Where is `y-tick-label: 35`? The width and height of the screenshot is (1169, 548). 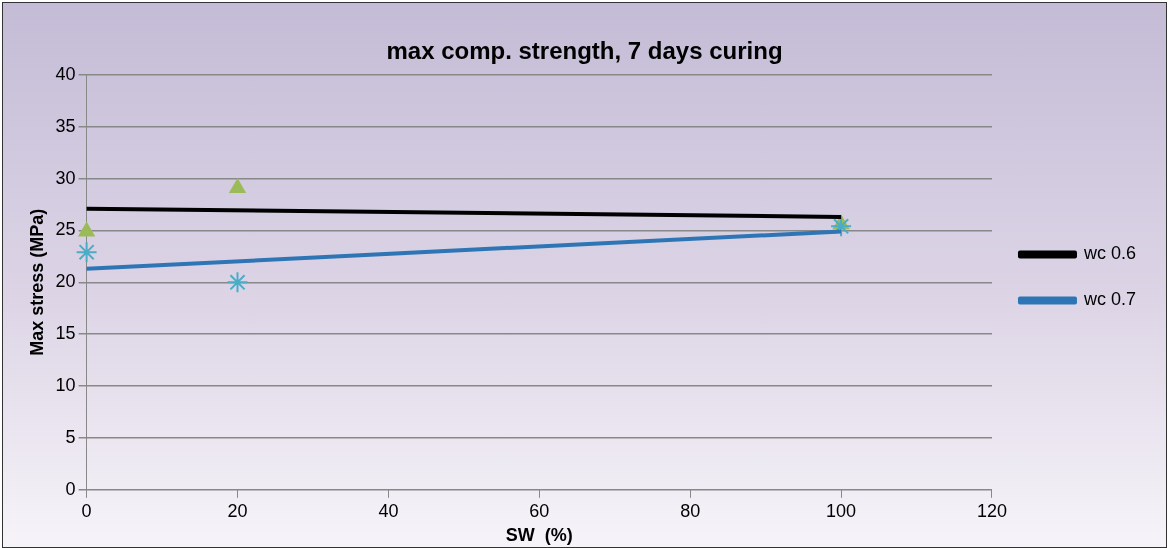 y-tick-label: 35 is located at coordinates (65, 125).